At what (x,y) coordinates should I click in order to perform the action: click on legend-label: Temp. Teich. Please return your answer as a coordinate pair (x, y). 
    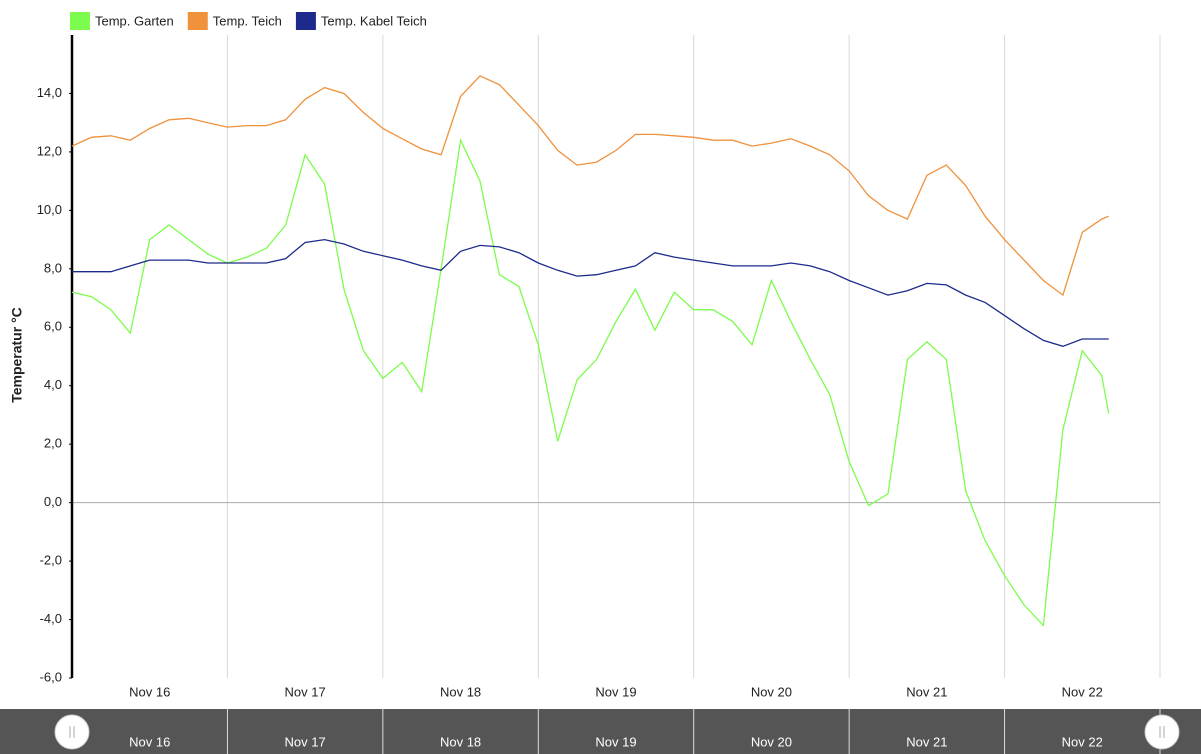
    Looking at the image, I should click on (247, 20).